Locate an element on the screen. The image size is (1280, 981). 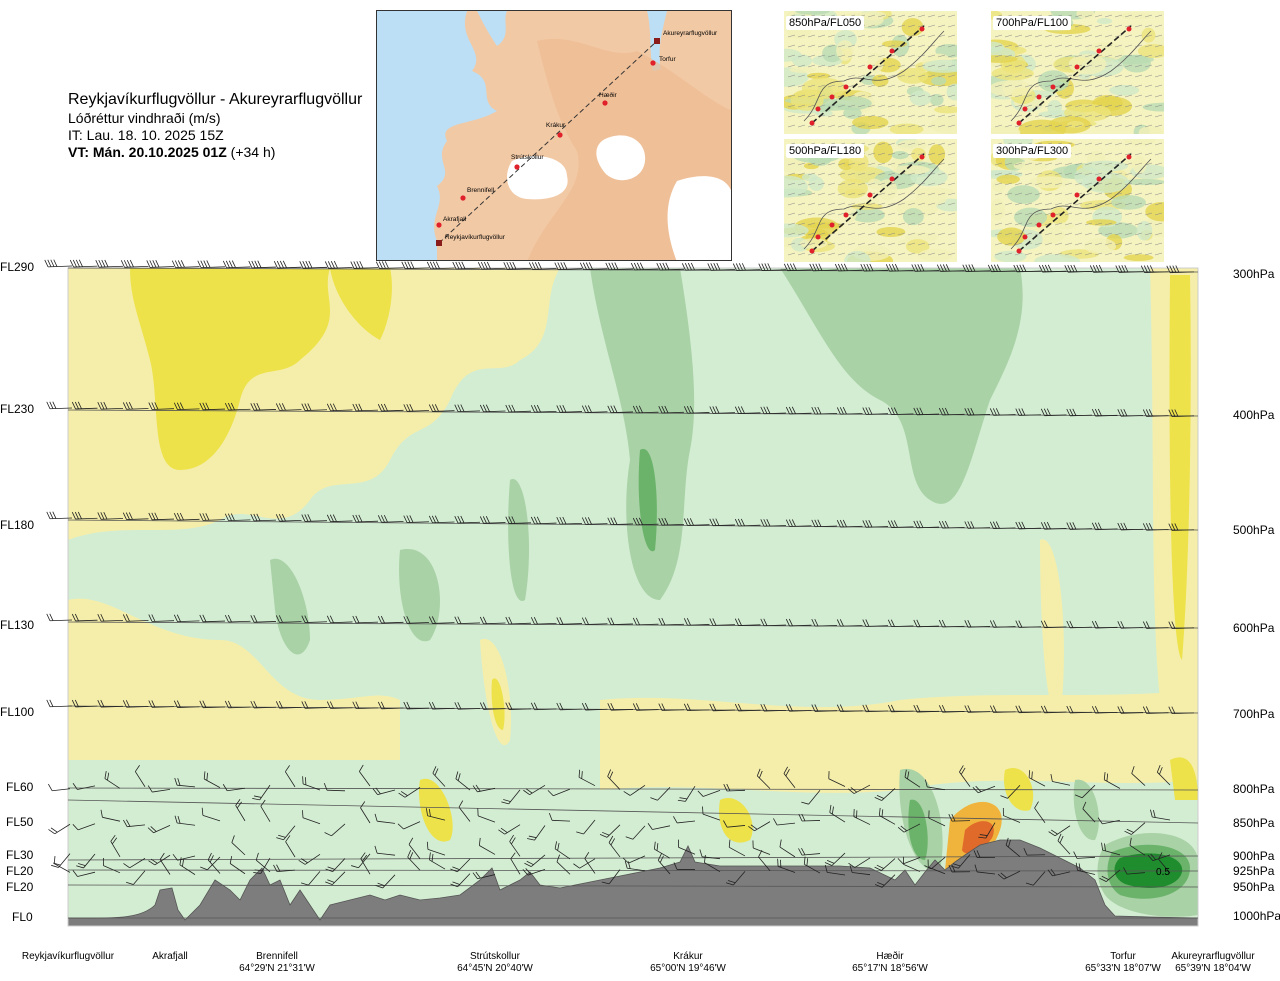
site-label: Akureyrarflugvöllur 65°39'N 18°04'W is located at coordinates (1213, 963).